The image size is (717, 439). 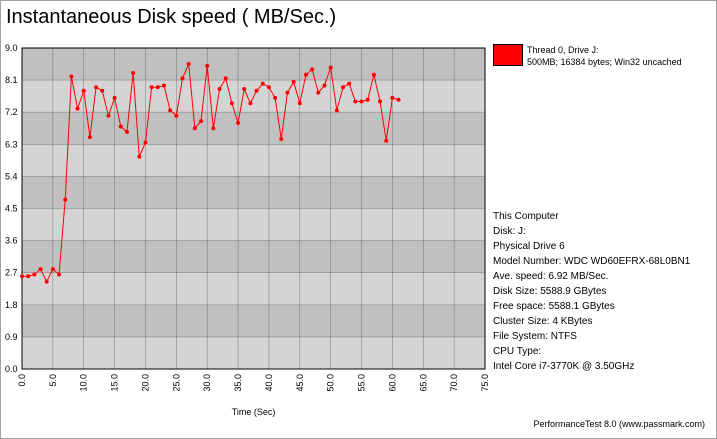 I want to click on chart-title: Instantaneous Disk speed ( MB/Sec.), so click(x=171, y=17).